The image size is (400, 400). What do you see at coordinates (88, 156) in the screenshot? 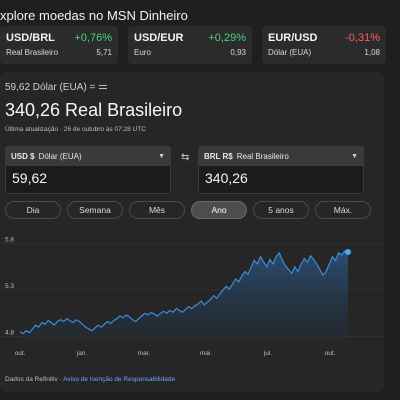
I see `from-currency-select: USD $ Dólar (EUA) ▼` at bounding box center [88, 156].